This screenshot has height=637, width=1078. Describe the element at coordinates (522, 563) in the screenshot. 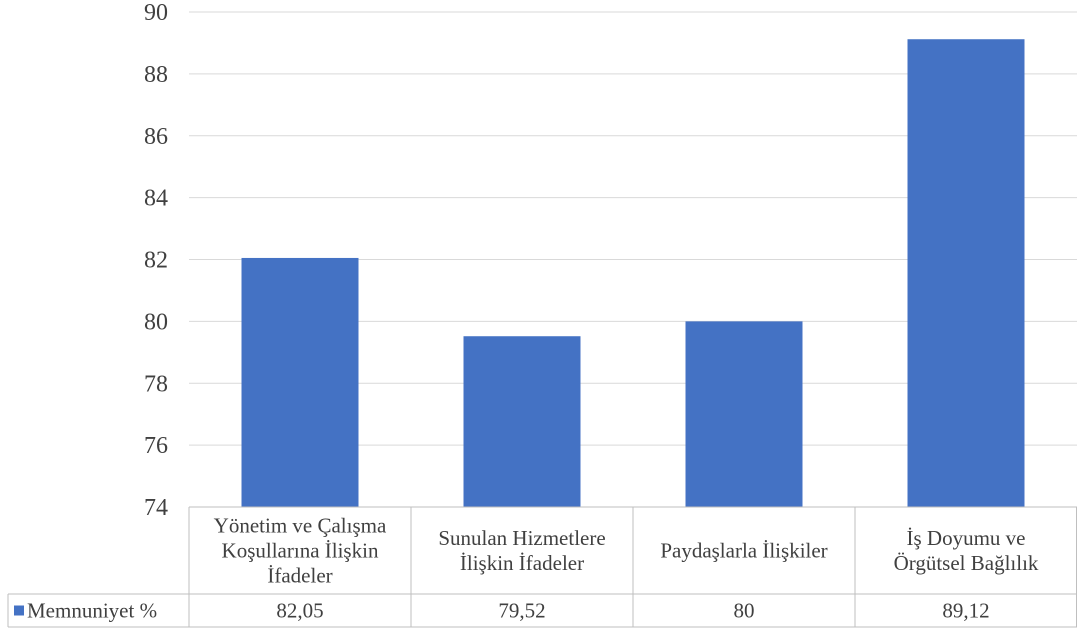

I see `category-label: İlişkin İfadeler` at that location.